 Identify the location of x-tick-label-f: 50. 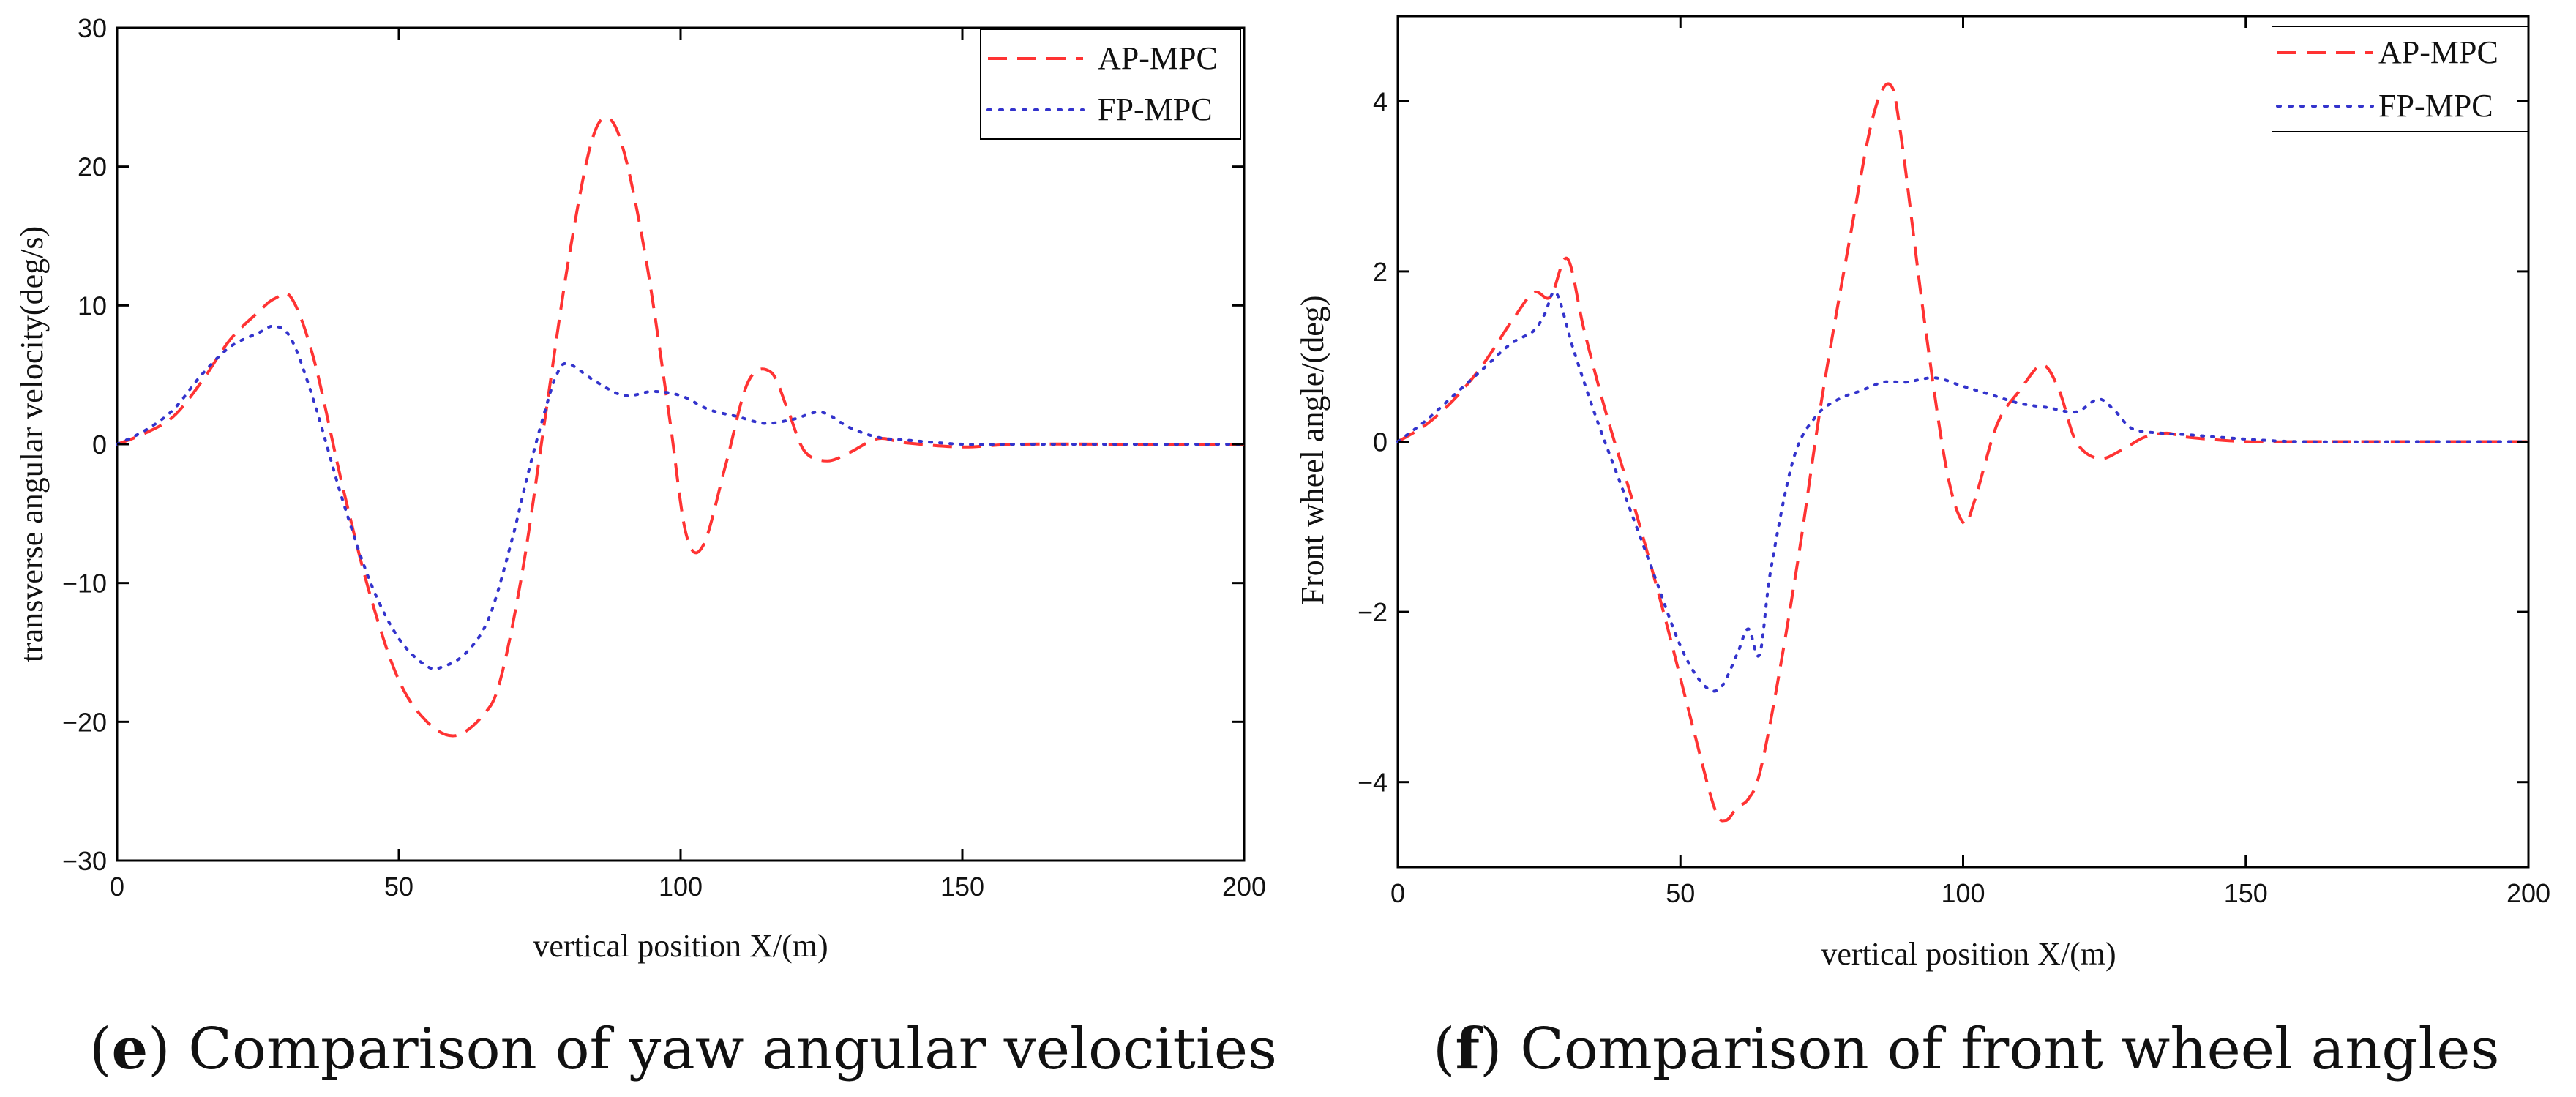
(1680, 893).